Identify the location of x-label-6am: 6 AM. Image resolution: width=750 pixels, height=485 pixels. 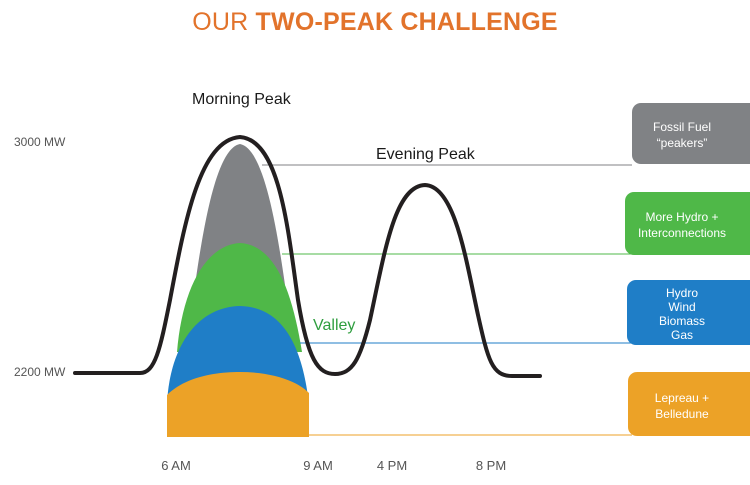
(176, 465).